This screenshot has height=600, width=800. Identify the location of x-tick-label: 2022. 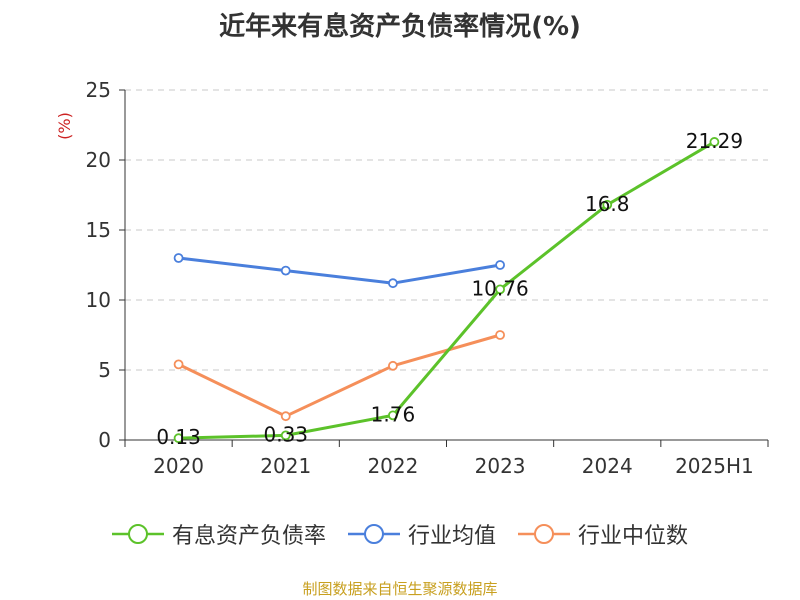
(392, 466).